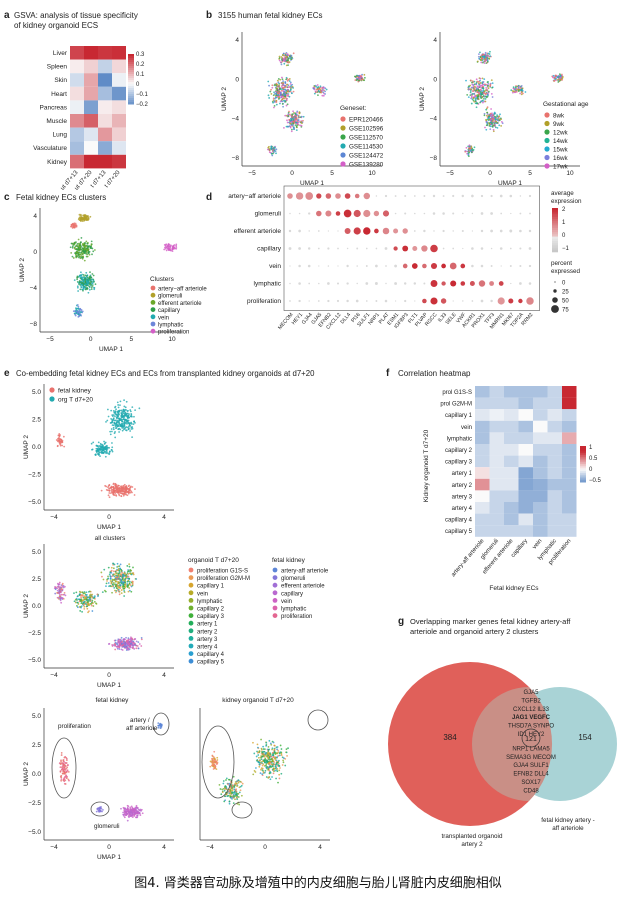  What do you see at coordinates (564, 223) in the screenshot?
I see `legend-tick: 1` at bounding box center [564, 223].